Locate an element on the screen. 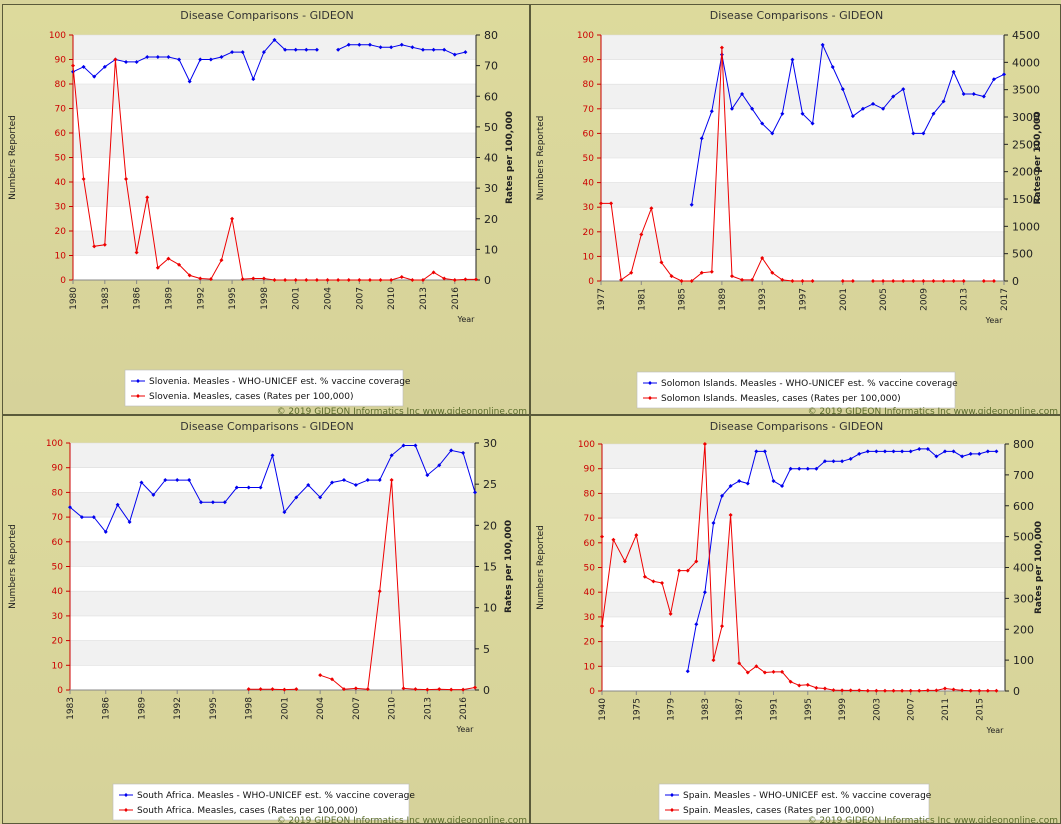 The image size is (1061, 824). right-tick-label: 60 is located at coordinates (491, 96).